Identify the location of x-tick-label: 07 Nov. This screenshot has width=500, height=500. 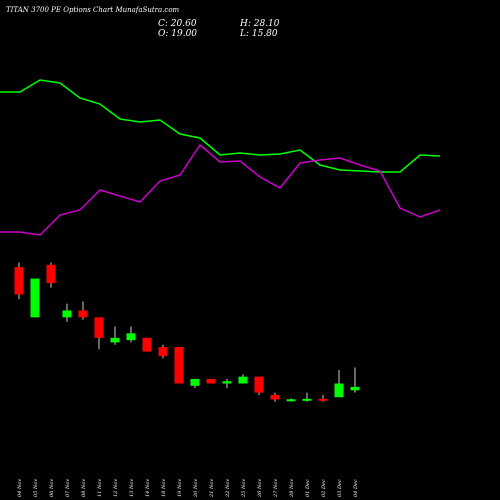
(68, 488).